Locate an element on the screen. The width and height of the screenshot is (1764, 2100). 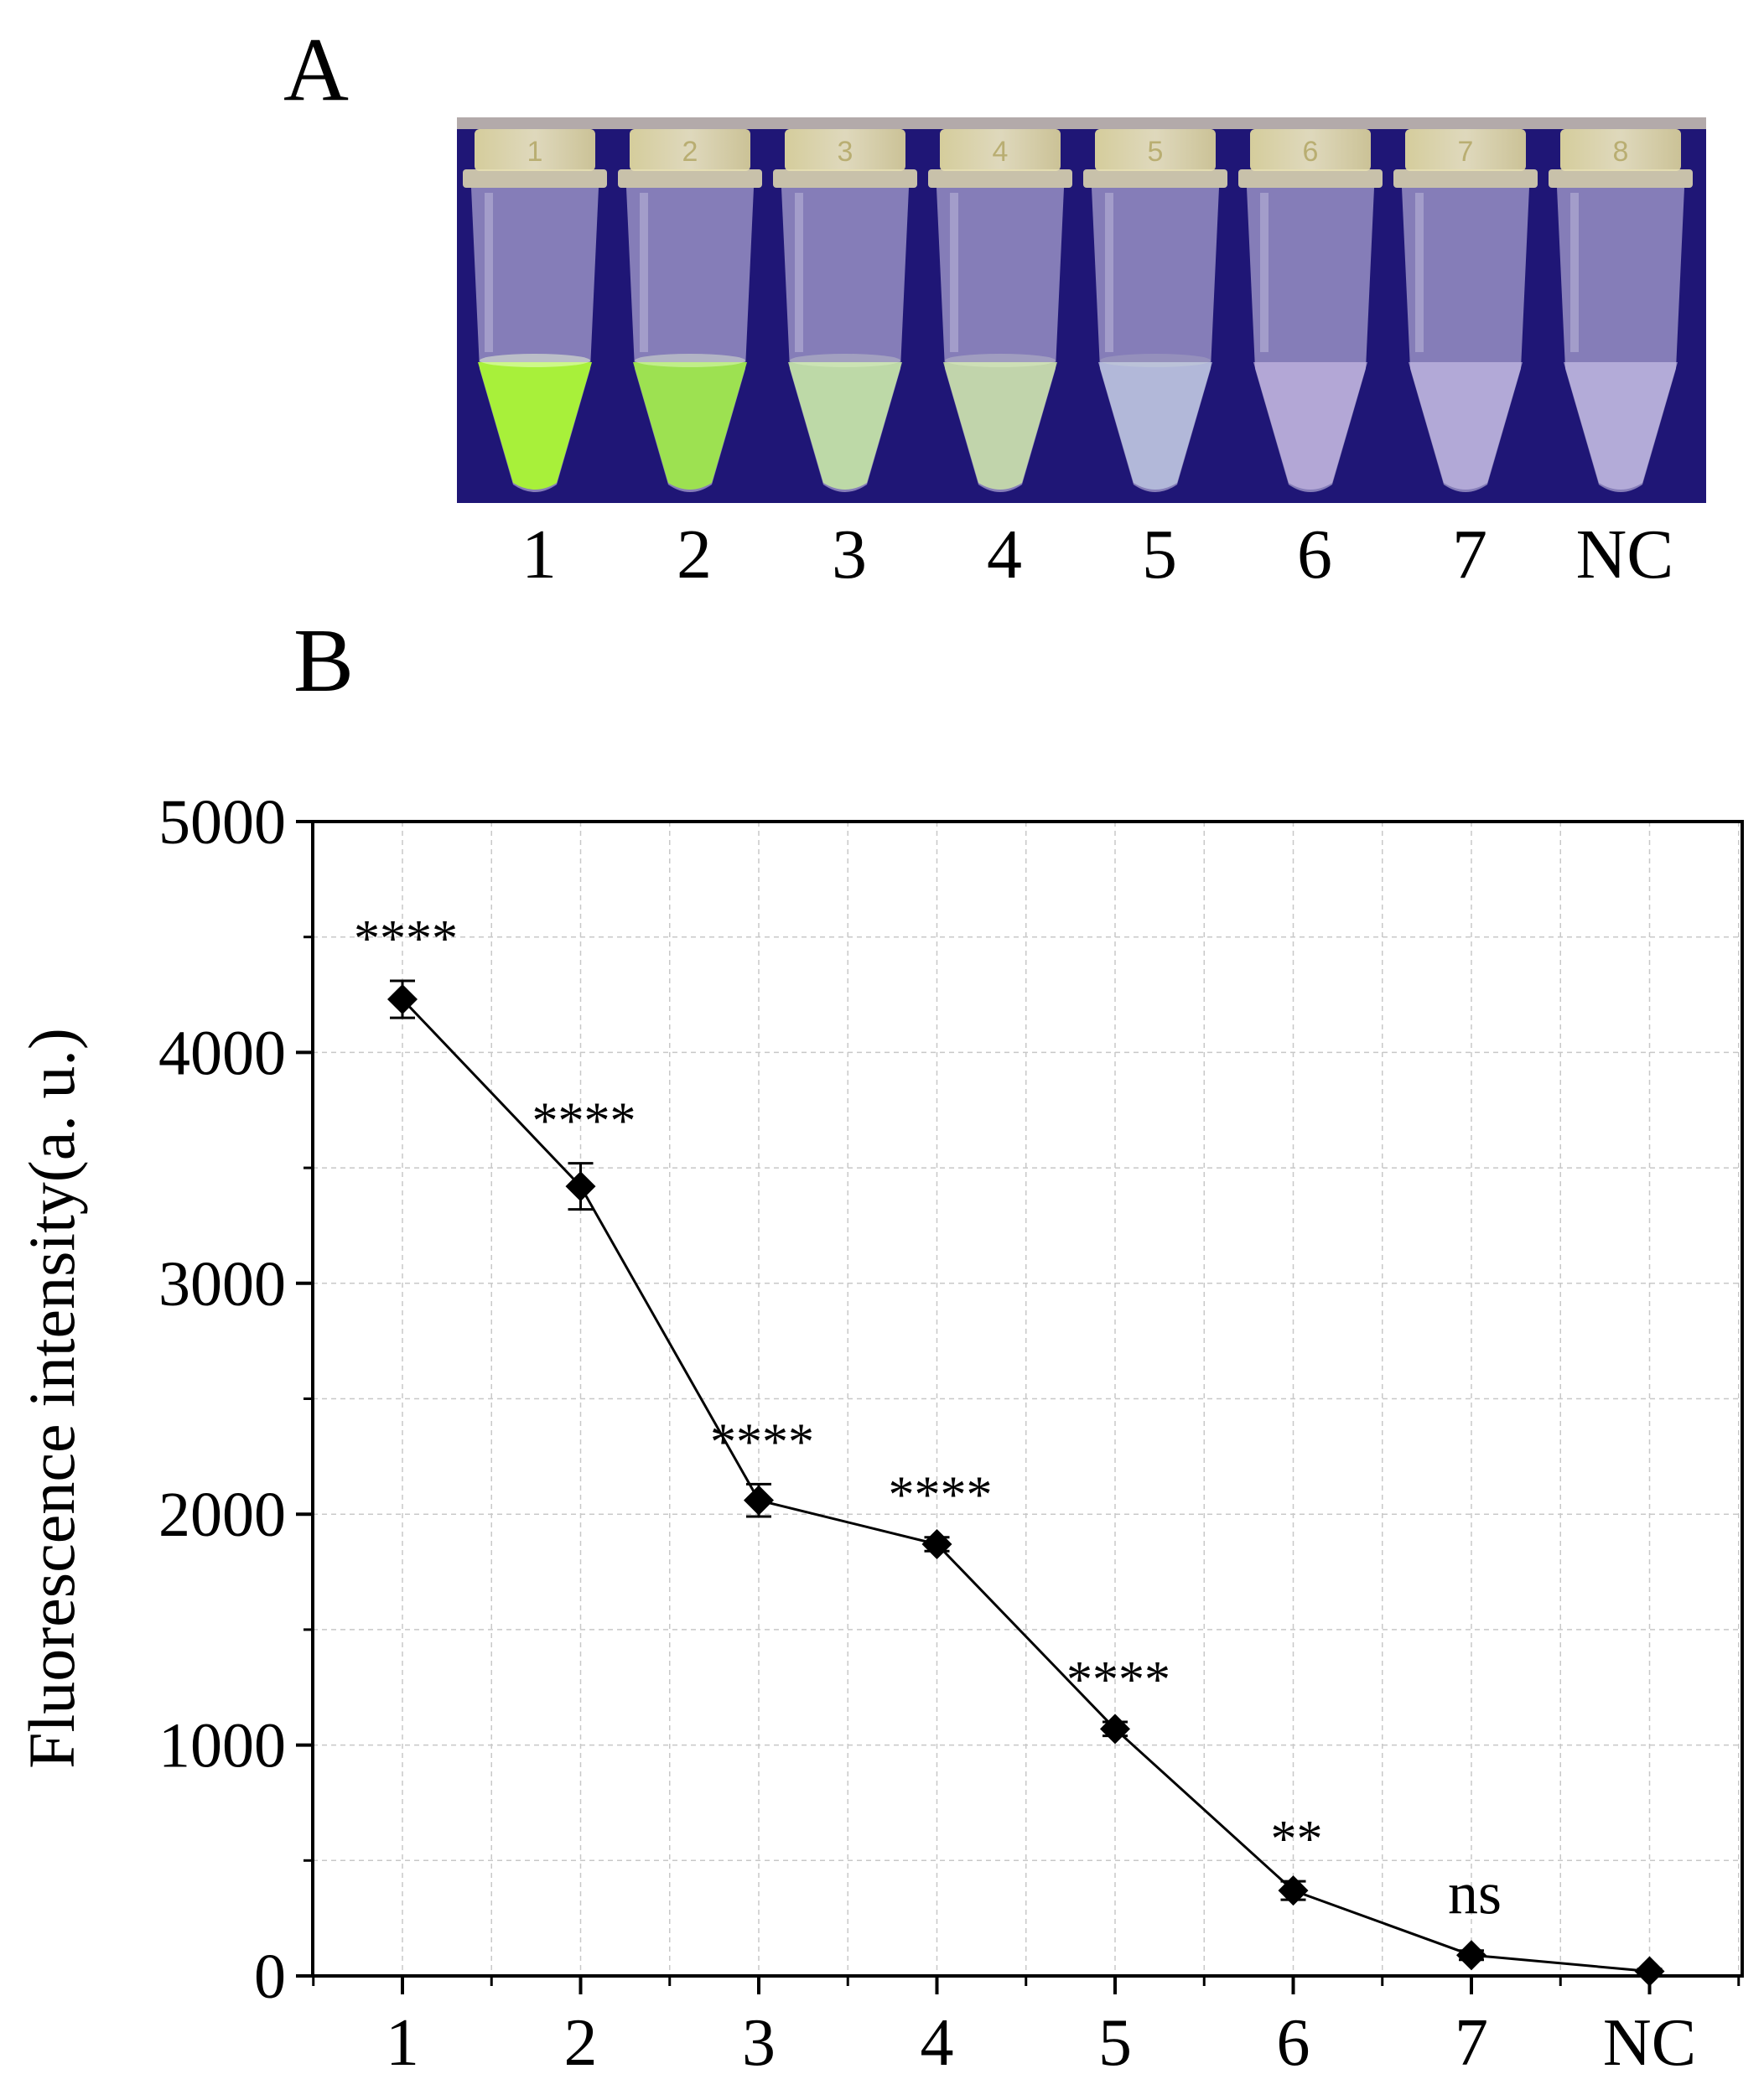
tube-number: 8 is located at coordinates (1621, 152).